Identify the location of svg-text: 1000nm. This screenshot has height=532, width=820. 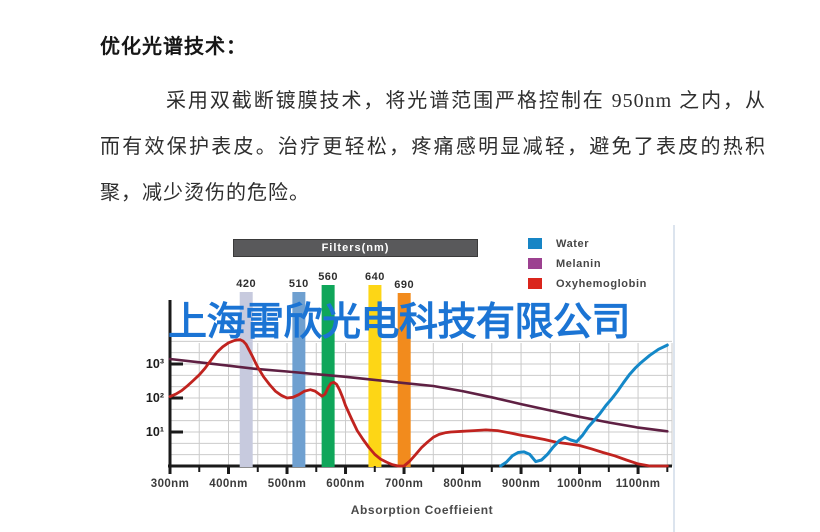
(579, 484).